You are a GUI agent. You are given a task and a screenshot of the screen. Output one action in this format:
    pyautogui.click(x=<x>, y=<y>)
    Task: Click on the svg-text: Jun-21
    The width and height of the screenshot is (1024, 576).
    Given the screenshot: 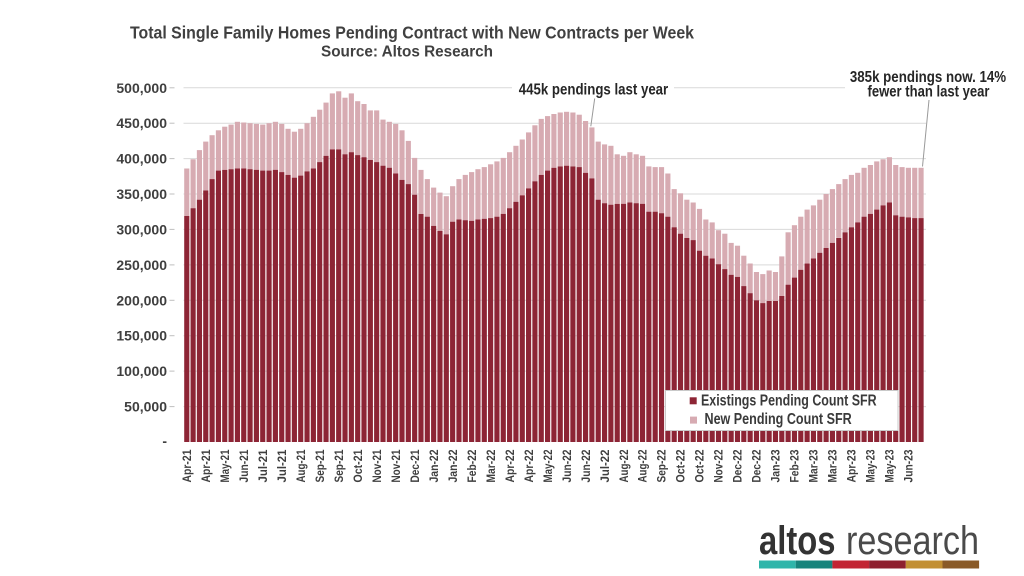 What is the action you would take?
    pyautogui.click(x=245, y=466)
    